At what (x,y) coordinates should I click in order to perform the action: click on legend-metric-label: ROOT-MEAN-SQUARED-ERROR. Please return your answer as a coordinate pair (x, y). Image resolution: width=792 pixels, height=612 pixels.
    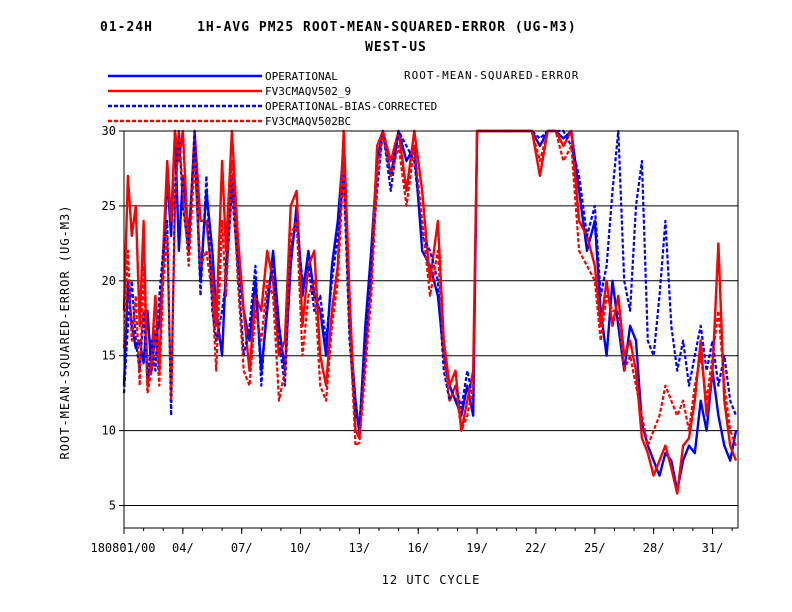
    Looking at the image, I should click on (492, 75).